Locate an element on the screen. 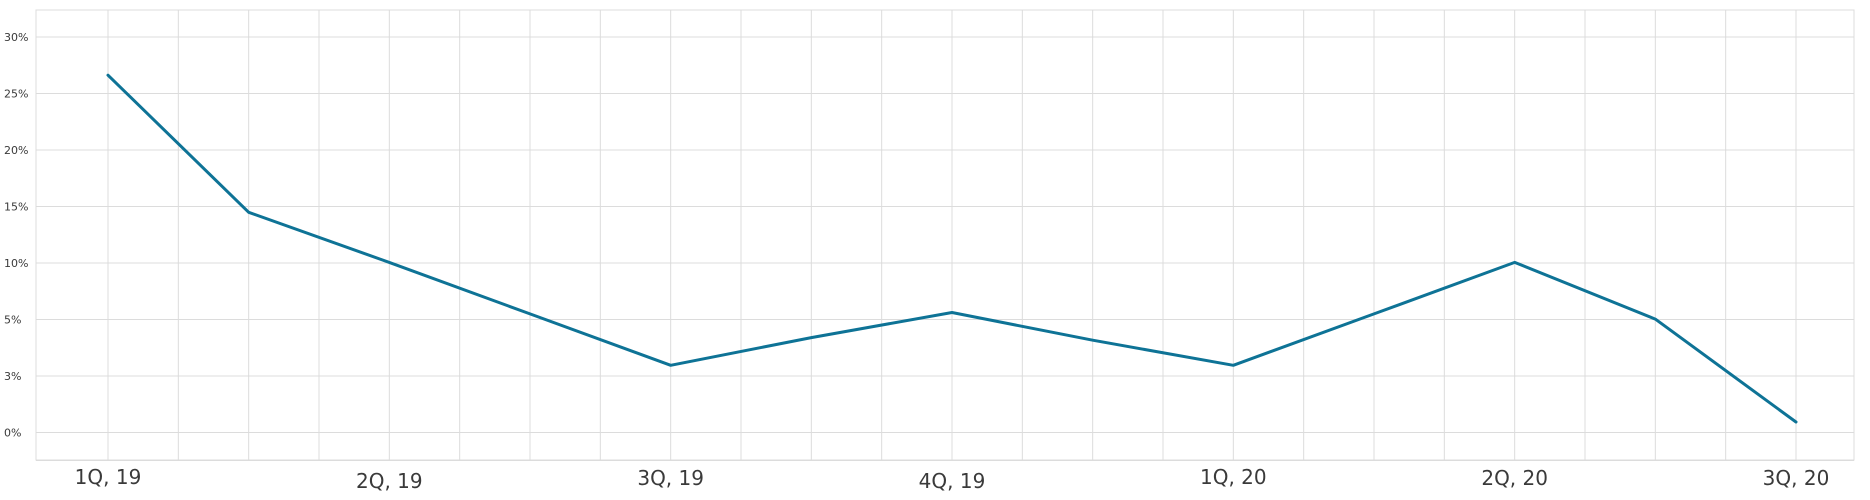  y-tick-label: 5% is located at coordinates (12, 320).